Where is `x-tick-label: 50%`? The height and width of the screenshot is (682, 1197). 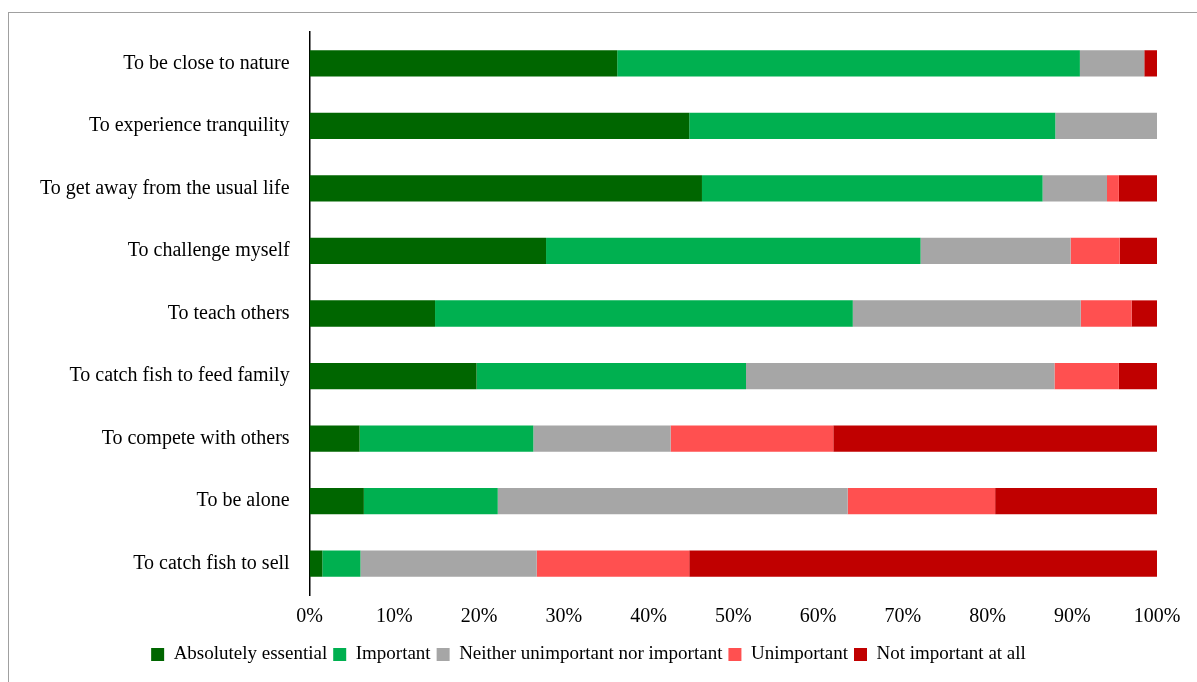
x-tick-label: 50% is located at coordinates (733, 615).